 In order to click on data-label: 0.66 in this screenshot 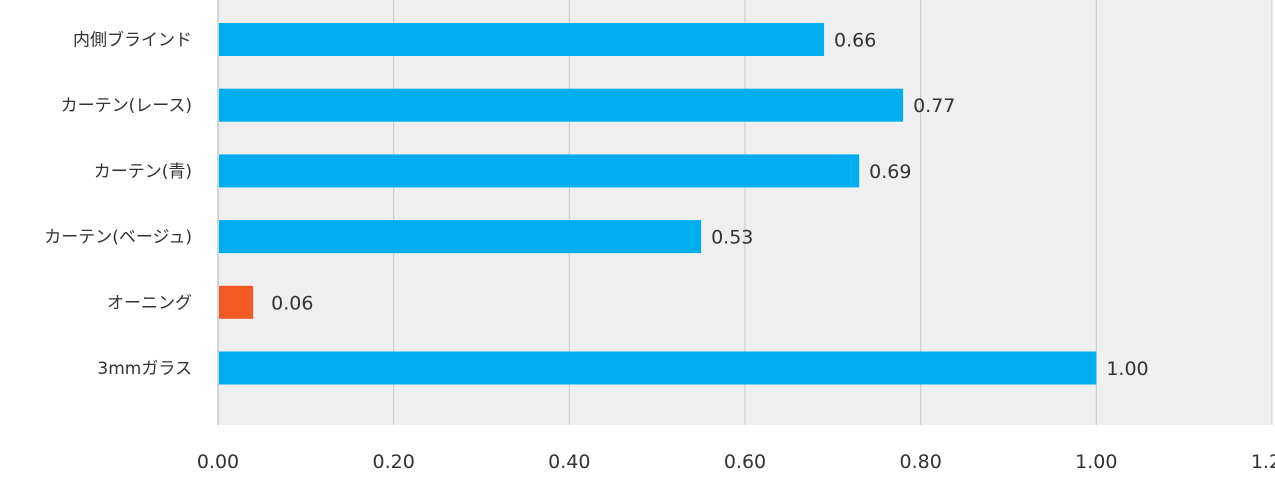, I will do `click(855, 41)`.